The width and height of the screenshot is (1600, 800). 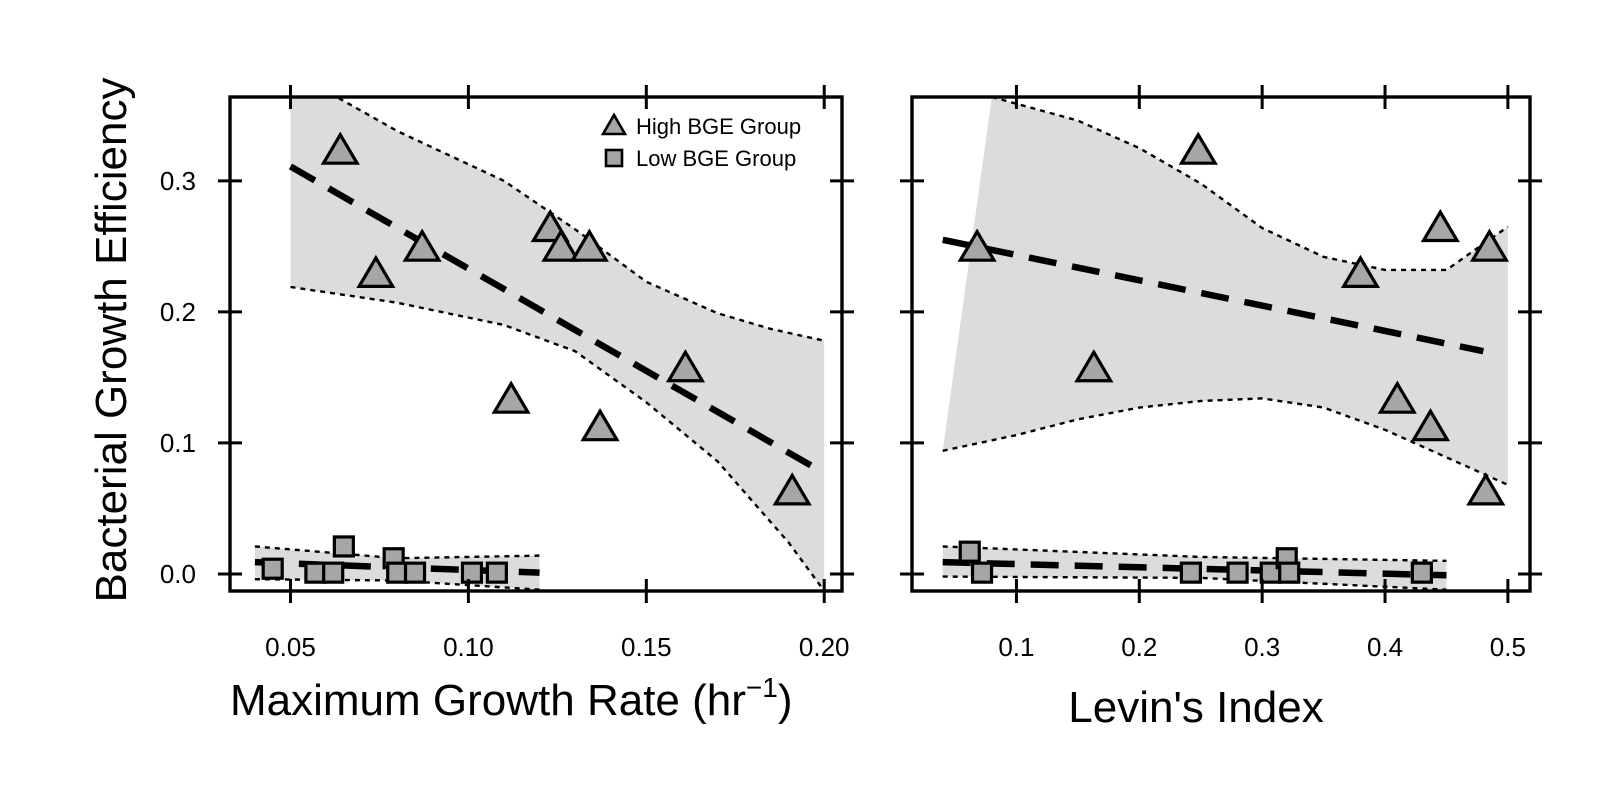 I want to click on y-tick-label: 0.3, so click(x=178, y=181).